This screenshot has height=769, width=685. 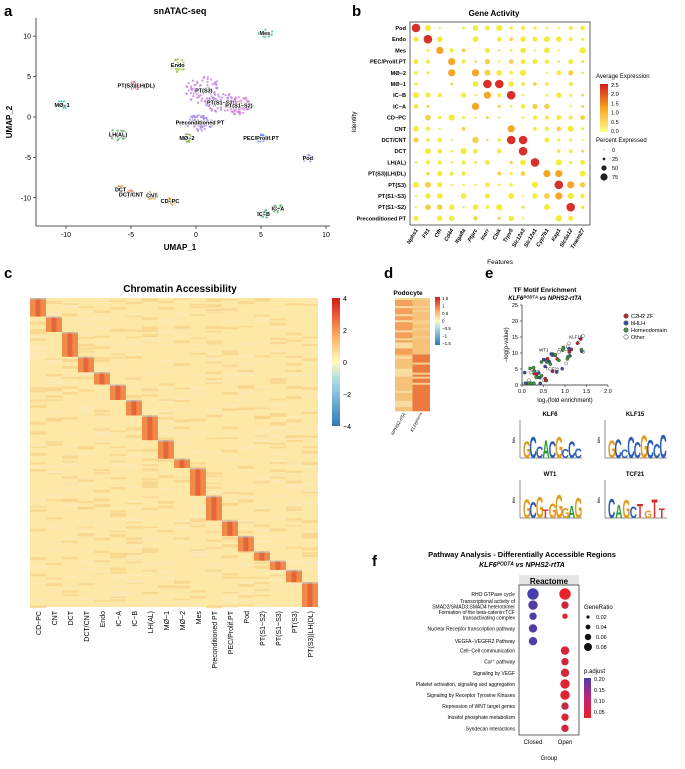 What do you see at coordinates (599, 500) in the screenshot?
I see `motif-logo-ylabel: Bits` at bounding box center [599, 500].